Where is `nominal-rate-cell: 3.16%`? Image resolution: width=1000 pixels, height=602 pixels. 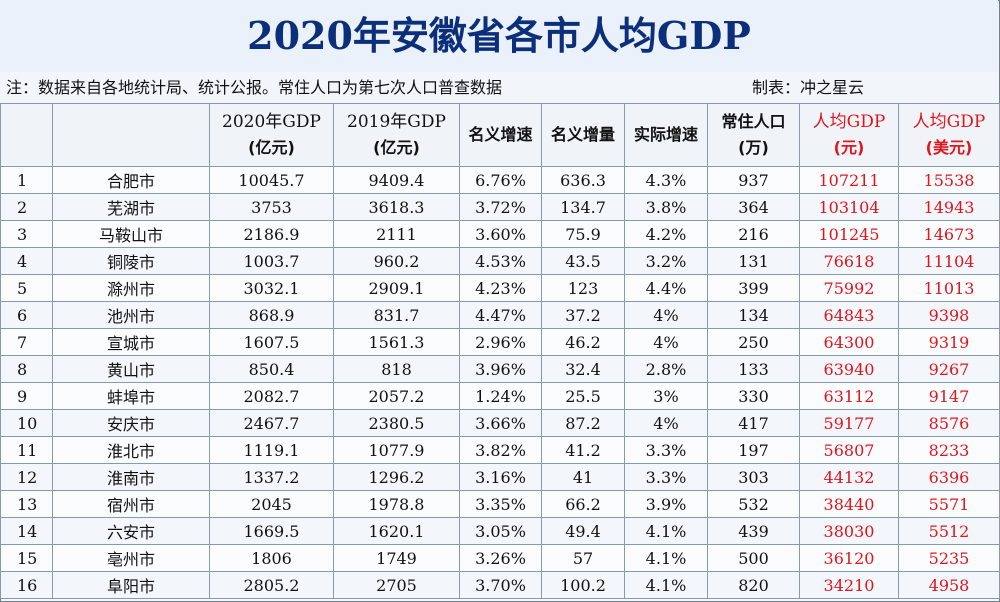 nominal-rate-cell: 3.16% is located at coordinates (500, 477).